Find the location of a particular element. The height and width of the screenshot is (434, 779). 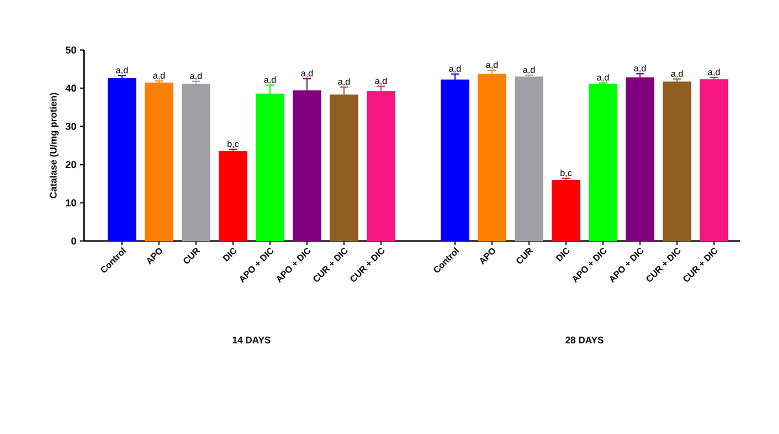

text: 28 DAYS is located at coordinates (585, 340).